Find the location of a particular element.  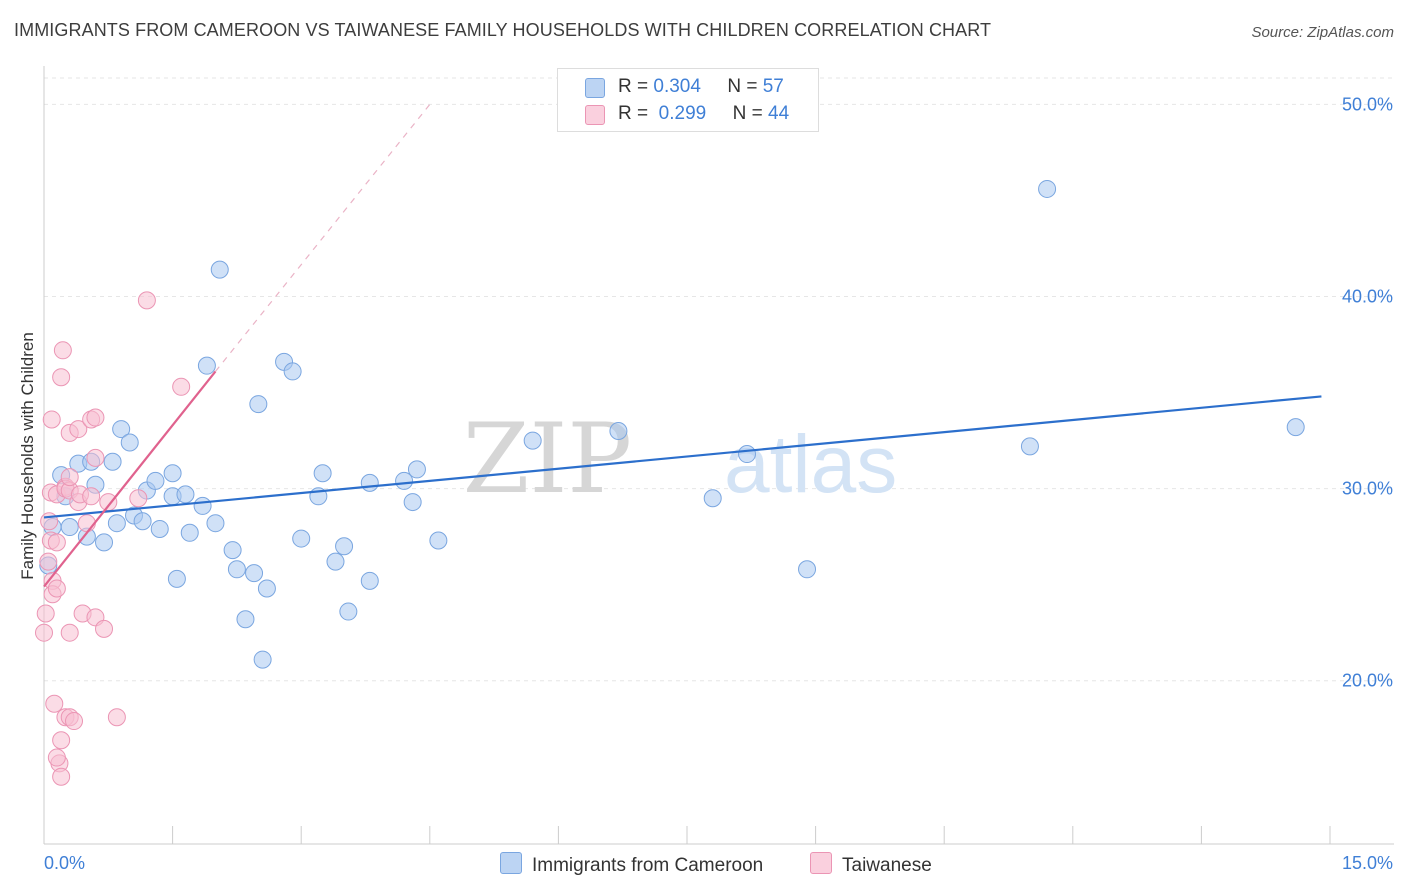

source-label: Source: ZipAtlas.com is located at coordinates (1322, 32).